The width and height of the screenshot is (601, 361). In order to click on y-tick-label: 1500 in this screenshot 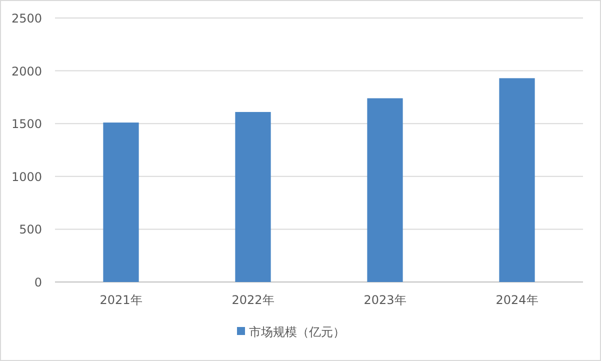, I will do `click(26, 124)`.